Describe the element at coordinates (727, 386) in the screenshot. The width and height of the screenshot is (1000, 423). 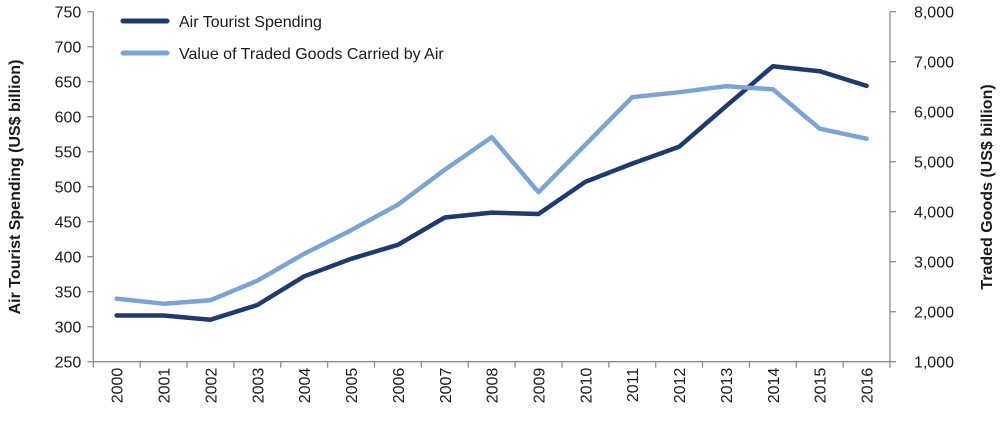
I see `x-tick-label: 2013` at that location.